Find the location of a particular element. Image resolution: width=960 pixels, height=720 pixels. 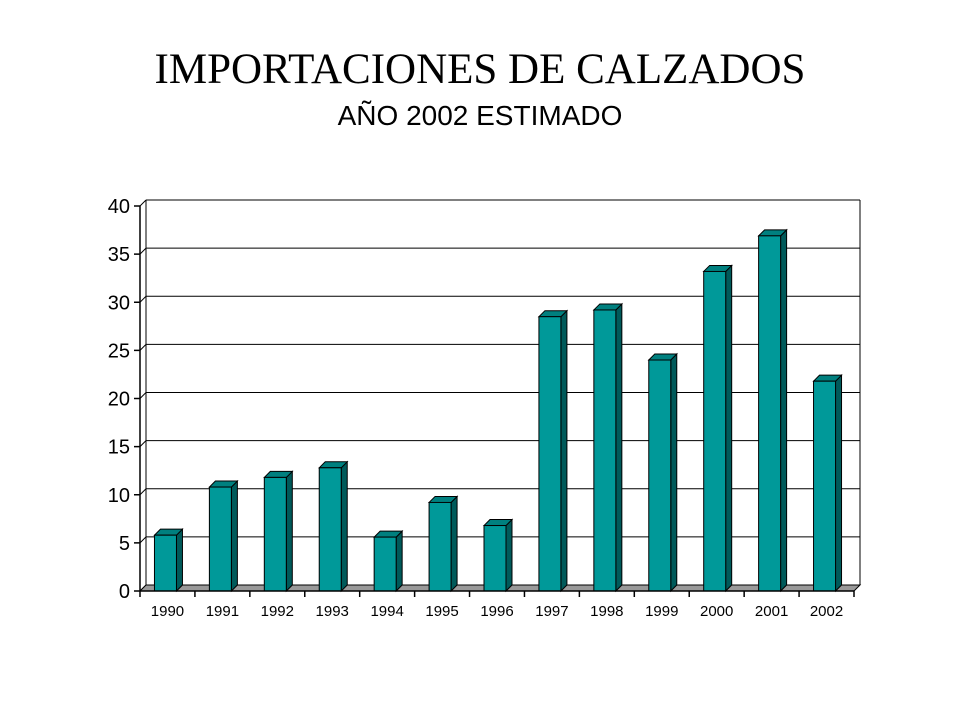

bar-front-2002 is located at coordinates (825, 486).